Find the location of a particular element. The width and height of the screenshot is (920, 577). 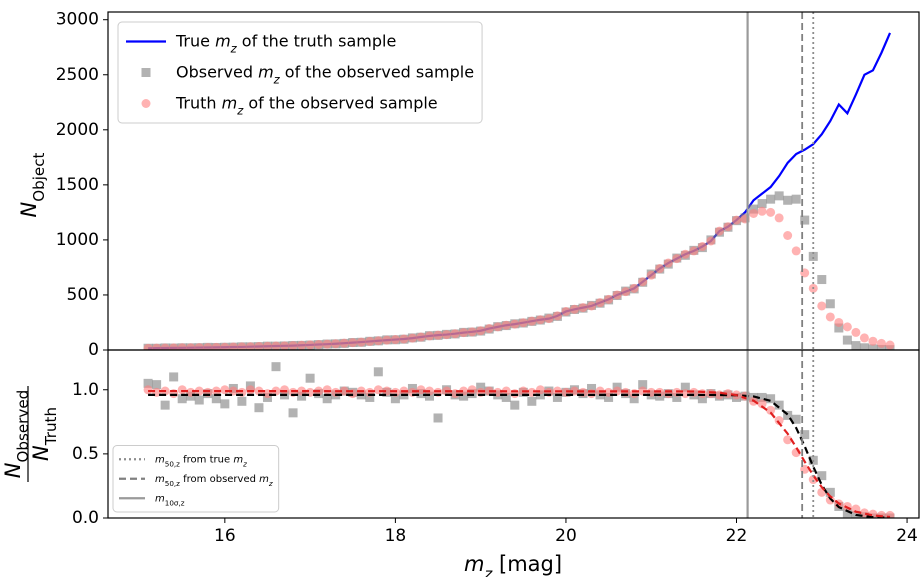

y-tick-label: 2000 is located at coordinates (77, 130).